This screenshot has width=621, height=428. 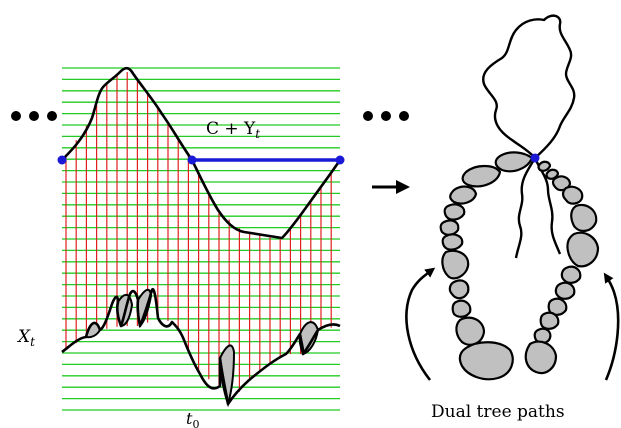 I want to click on curved-arrow-left-icon, so click(x=420, y=324).